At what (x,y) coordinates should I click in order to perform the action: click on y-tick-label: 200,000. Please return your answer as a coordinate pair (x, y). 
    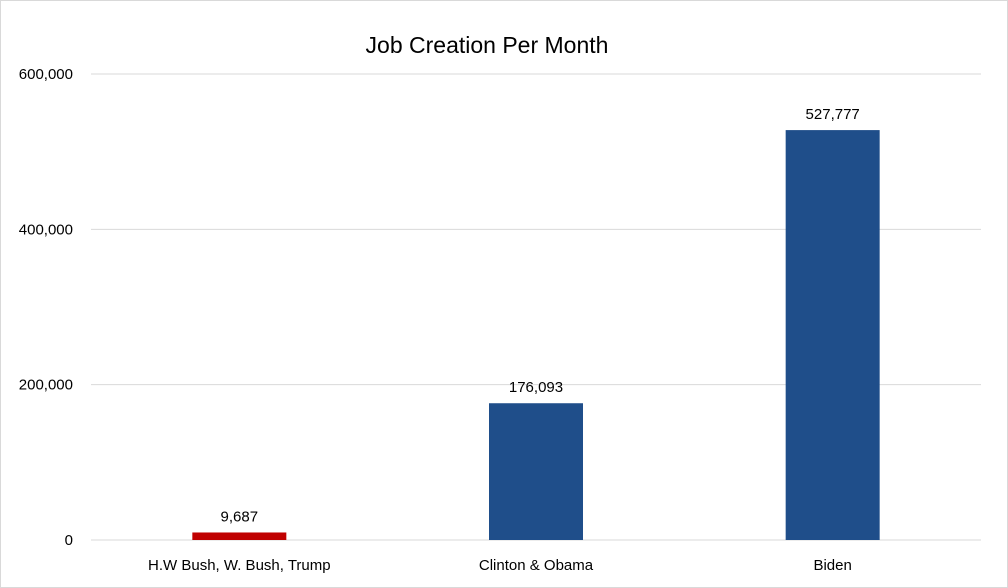
    Looking at the image, I should click on (46, 385).